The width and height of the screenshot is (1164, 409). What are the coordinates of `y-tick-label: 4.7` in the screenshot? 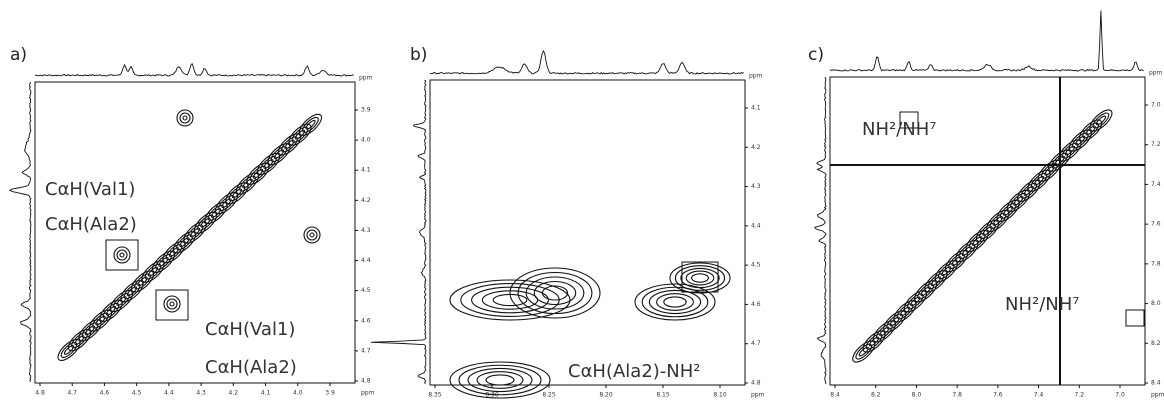 It's located at (366, 350).